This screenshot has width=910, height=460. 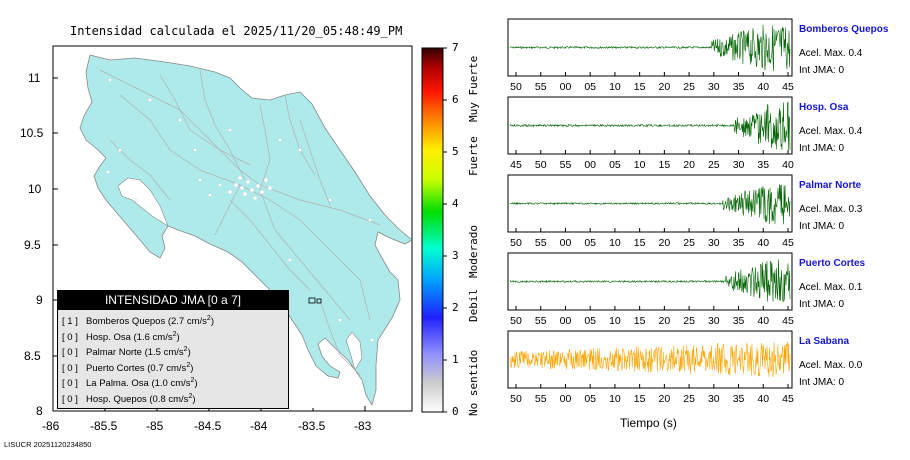 I want to click on colorbar-tick: 5, so click(x=455, y=151).